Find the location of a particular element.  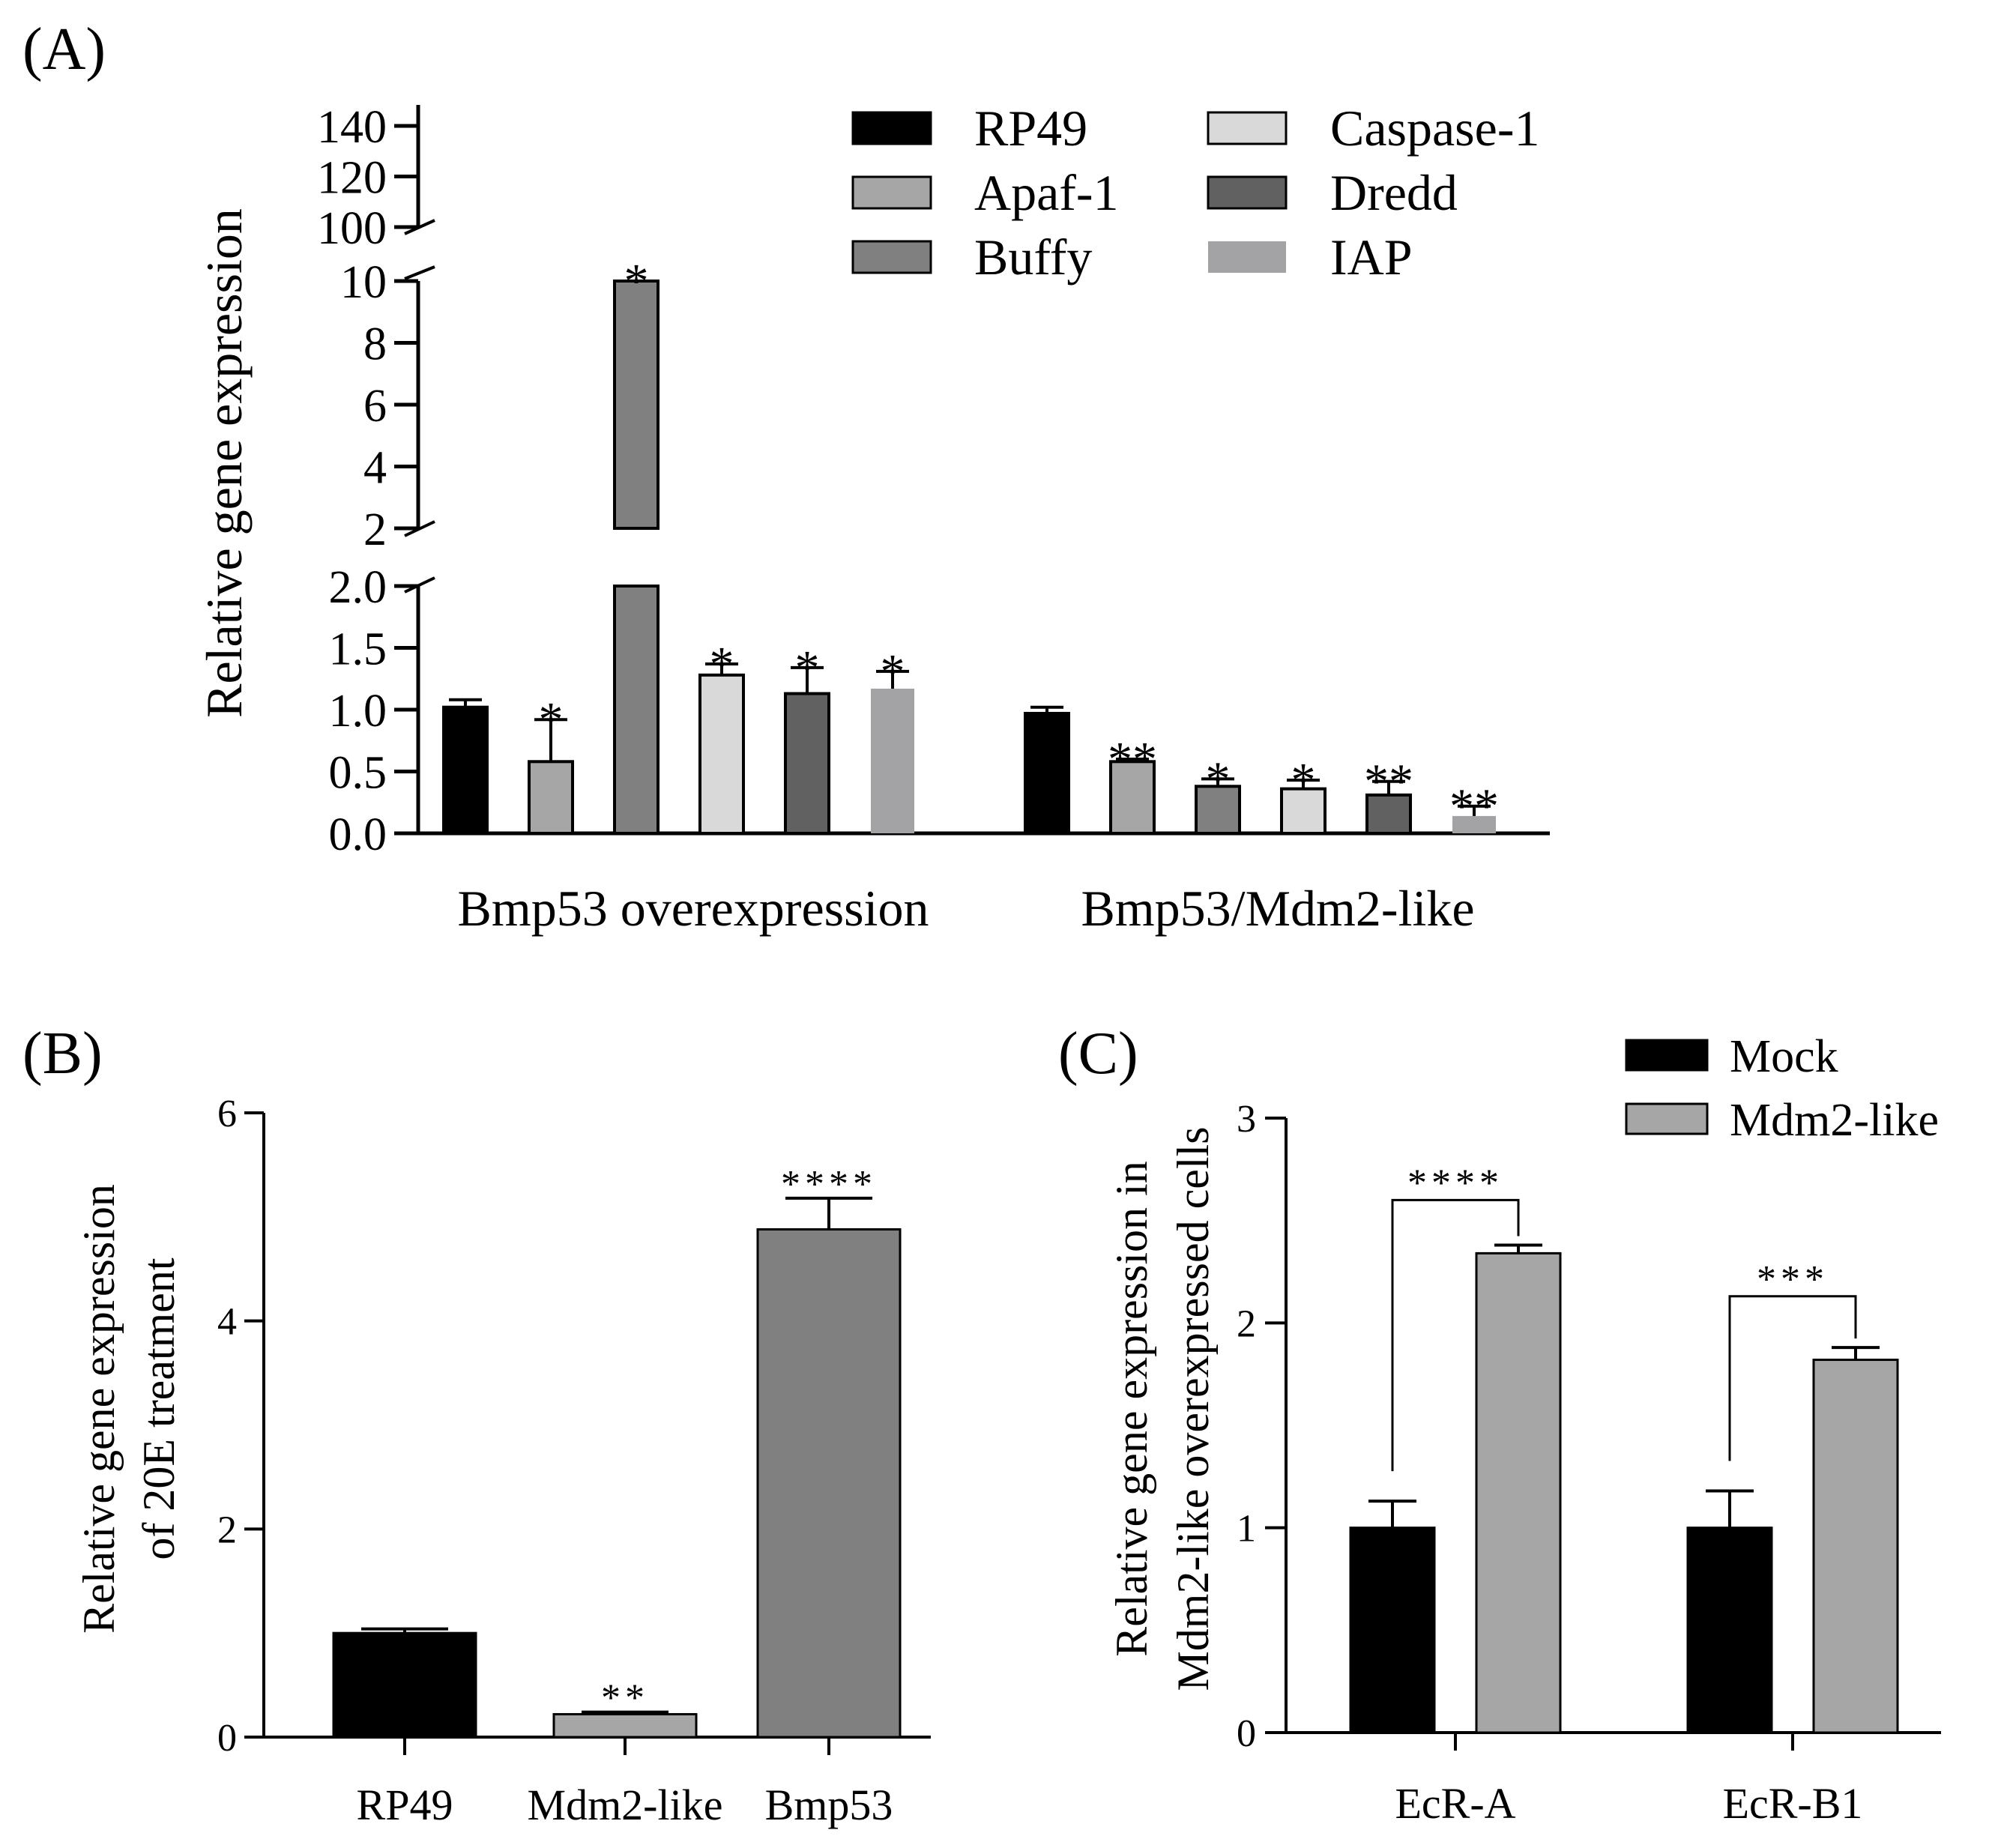

a-bar-buffy-g1-significance: * is located at coordinates (1218, 779).